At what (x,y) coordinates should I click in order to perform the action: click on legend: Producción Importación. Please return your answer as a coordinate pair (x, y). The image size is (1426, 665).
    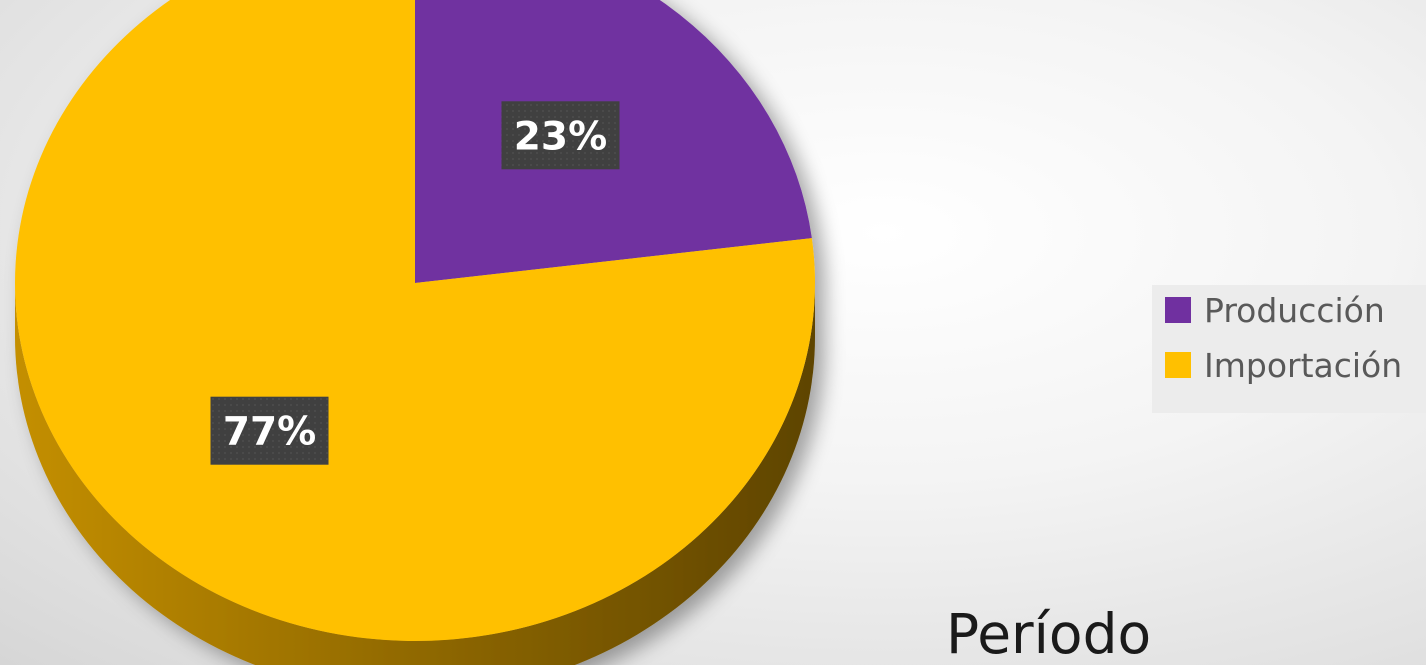
    Looking at the image, I should click on (1289, 349).